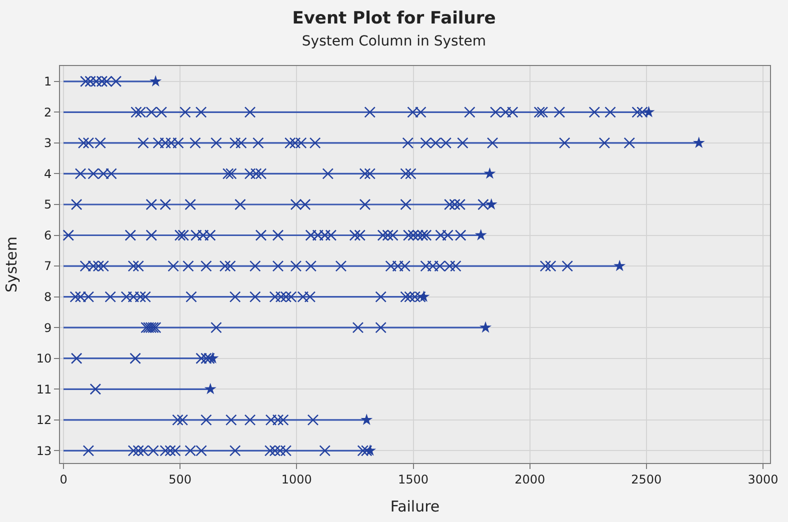 This screenshot has width=788, height=522. I want to click on x-tick-label: 1000, so click(296, 479).